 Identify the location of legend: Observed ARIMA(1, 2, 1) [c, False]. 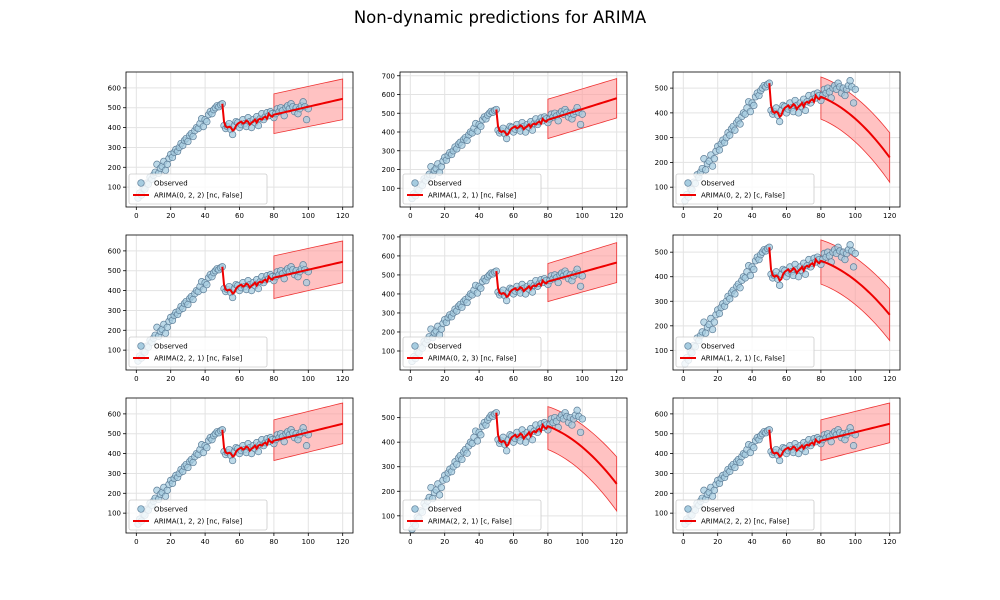
(745, 352).